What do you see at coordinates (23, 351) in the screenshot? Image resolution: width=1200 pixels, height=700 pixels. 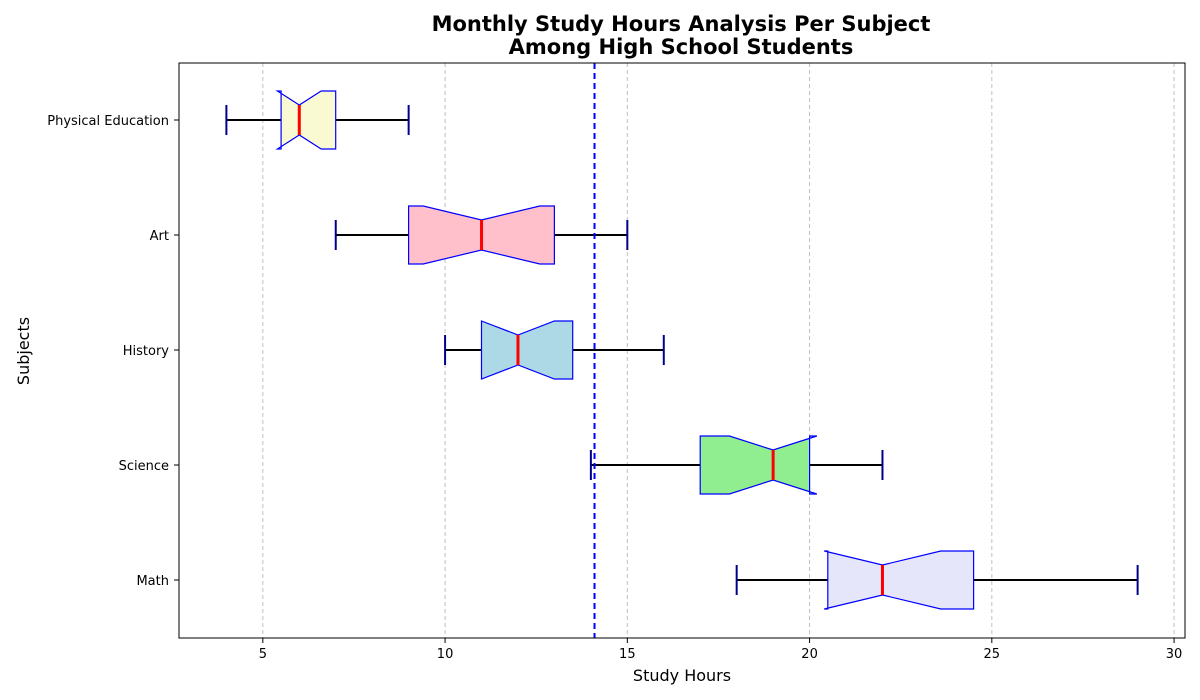 I see `y-axis-label: Subjects` at bounding box center [23, 351].